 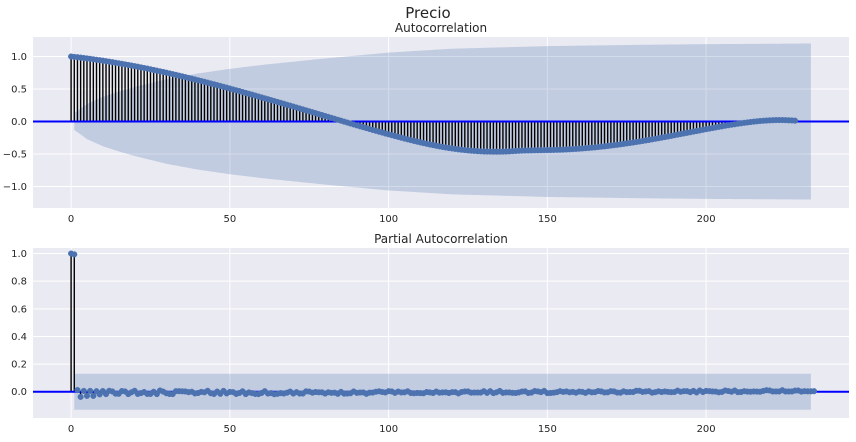 I want to click on pacf-x-tick-label: 0, so click(x=71, y=429).